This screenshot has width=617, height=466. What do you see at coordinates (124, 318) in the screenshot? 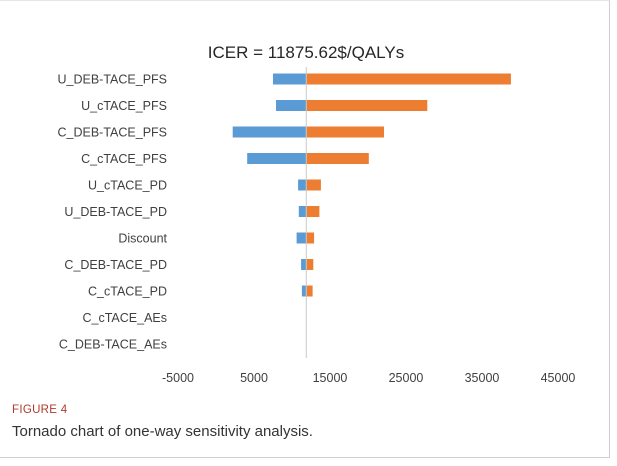
I see `category-label-c-ctace-aes: C_cTACE_AEs` at bounding box center [124, 318].